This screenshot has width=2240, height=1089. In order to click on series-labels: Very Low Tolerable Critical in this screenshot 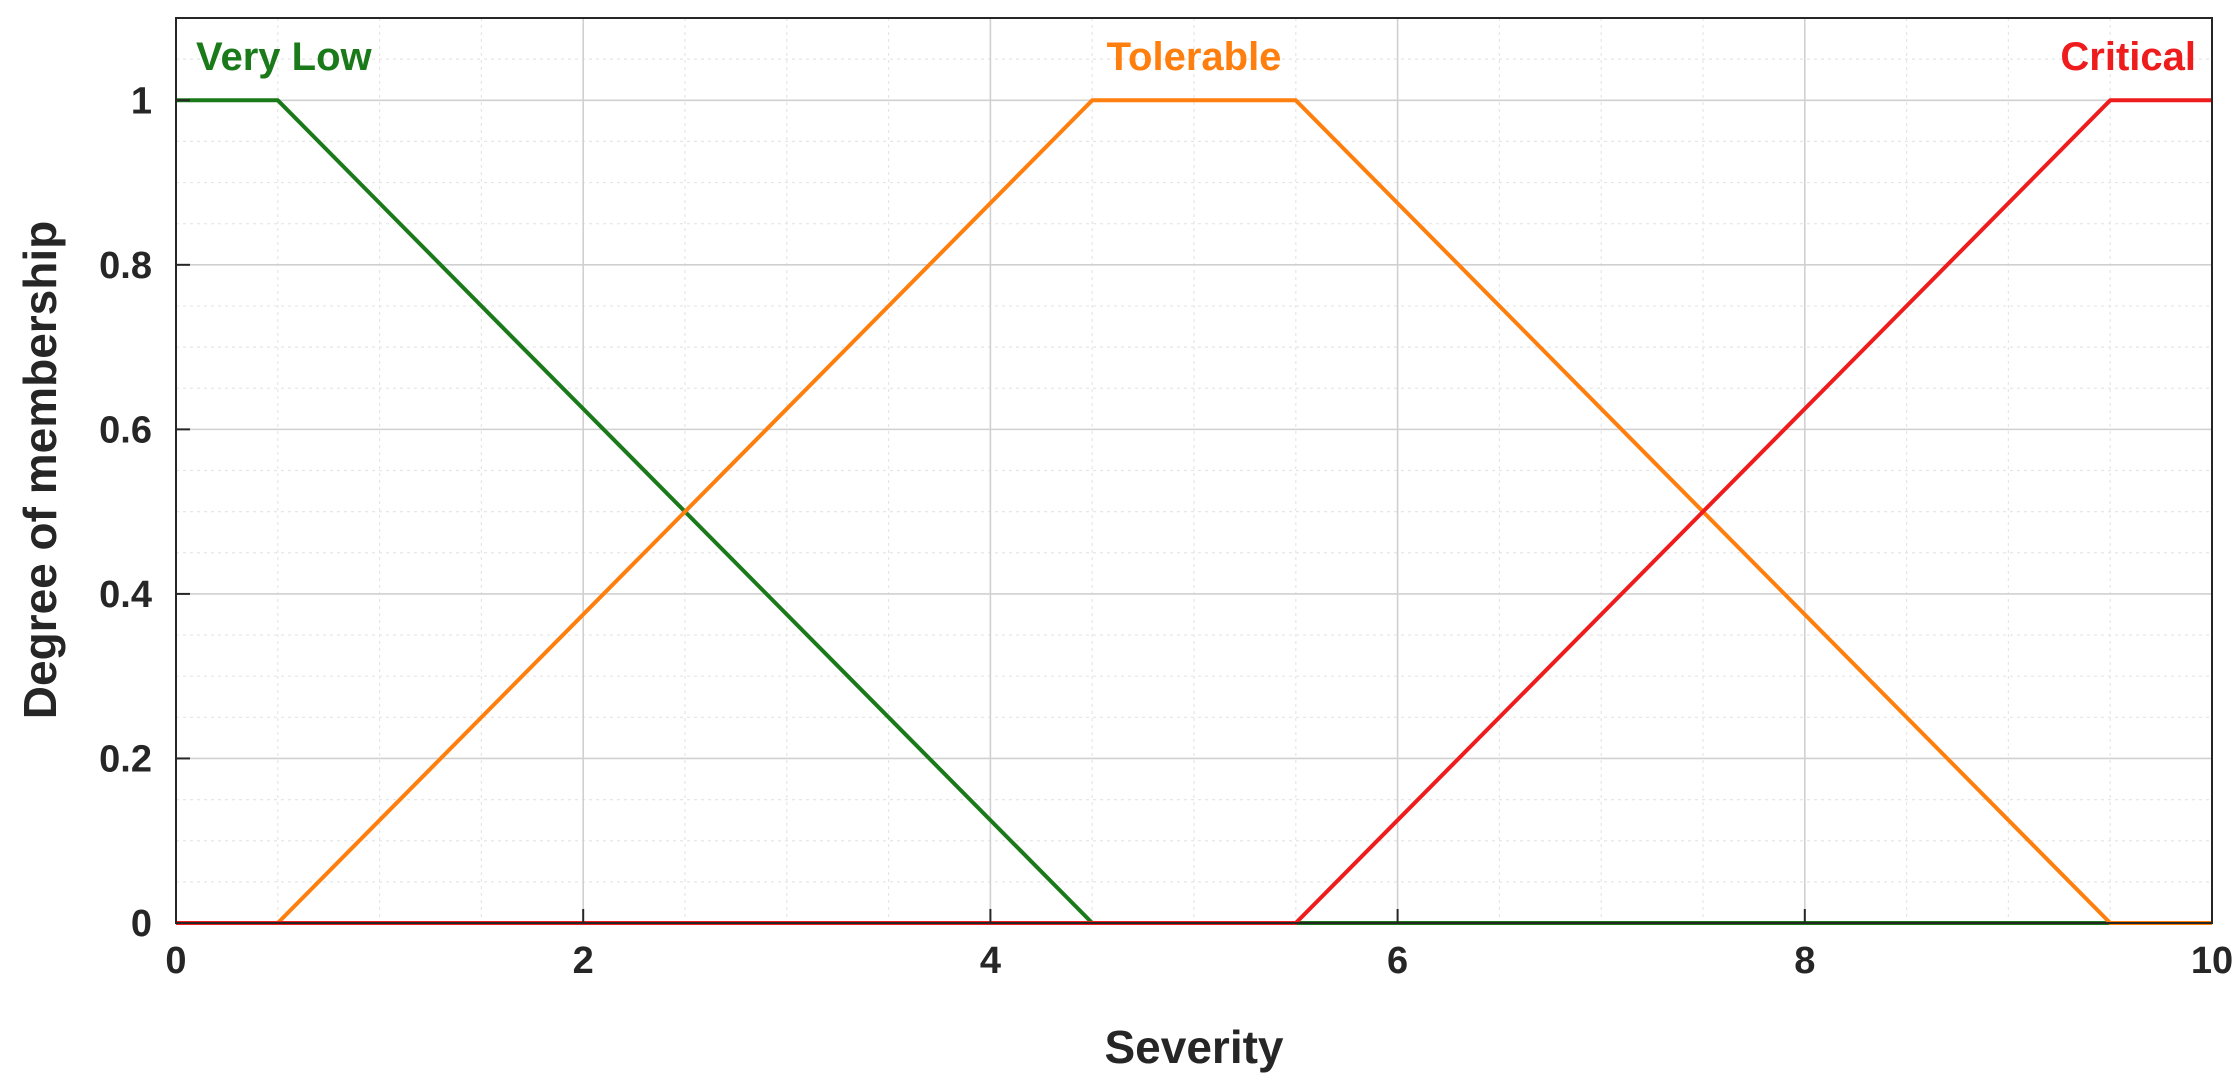, I will do `click(1196, 57)`.